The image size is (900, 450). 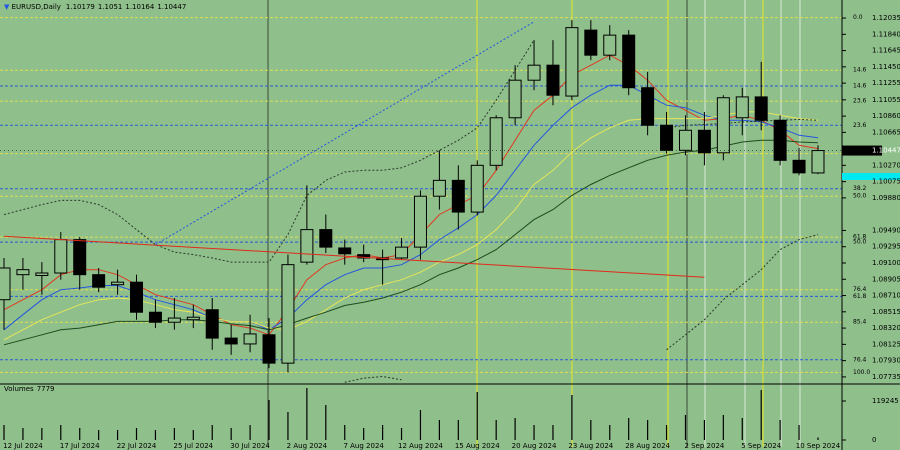 I want to click on y-tick-label: 1.08710, so click(x=886, y=296).